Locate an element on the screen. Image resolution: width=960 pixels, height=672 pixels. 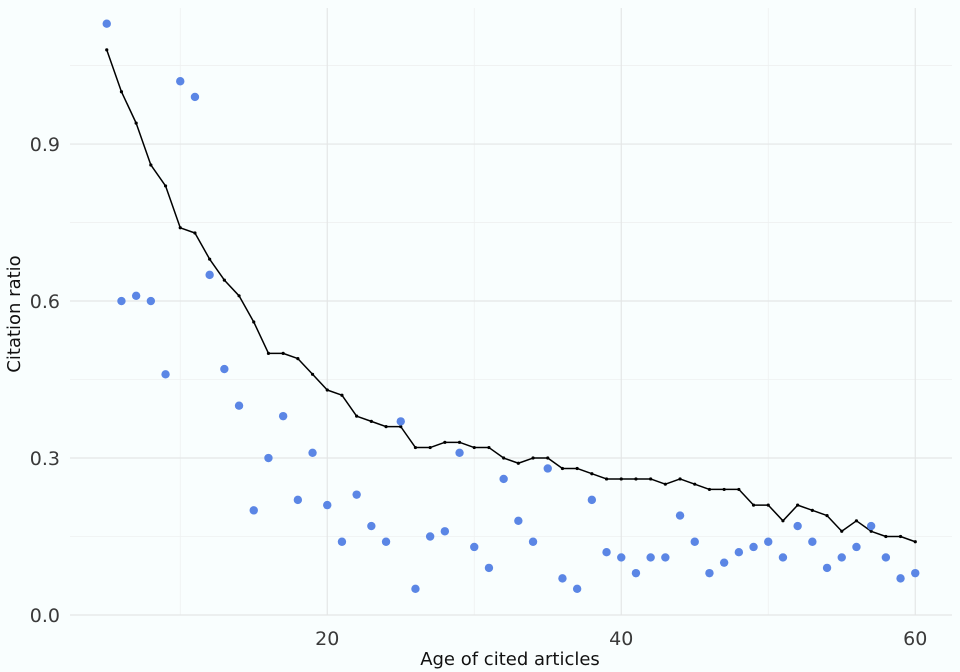
x-tick-label: 60 is located at coordinates (915, 639).